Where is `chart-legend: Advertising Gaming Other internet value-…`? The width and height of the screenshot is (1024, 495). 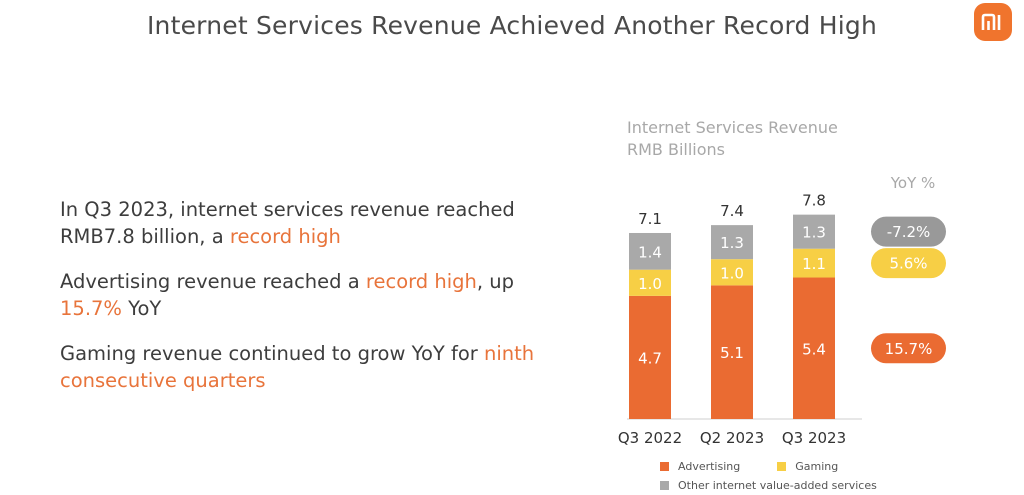
chart-legend: Advertising Gaming Other internet value-… is located at coordinates (787, 476).